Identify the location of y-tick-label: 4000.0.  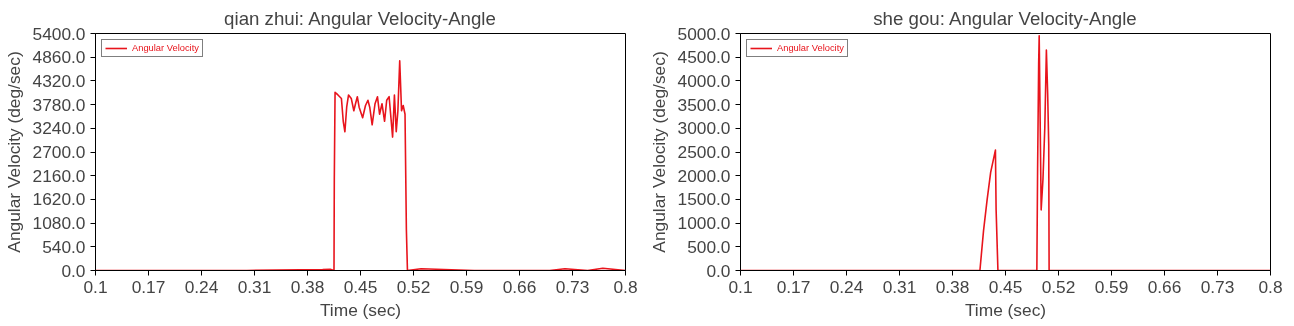
(704, 80).